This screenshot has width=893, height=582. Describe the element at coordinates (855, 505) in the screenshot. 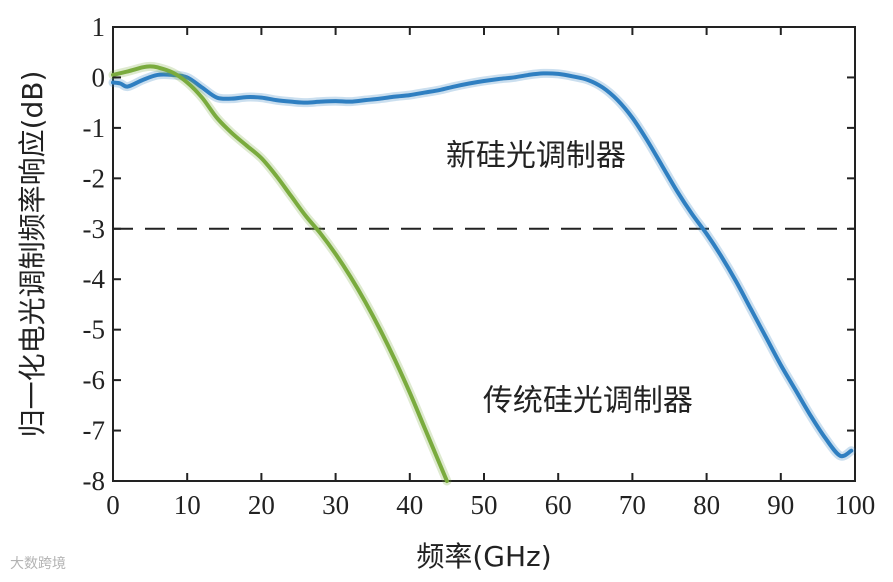

I see `x-tick-label: 100` at that location.